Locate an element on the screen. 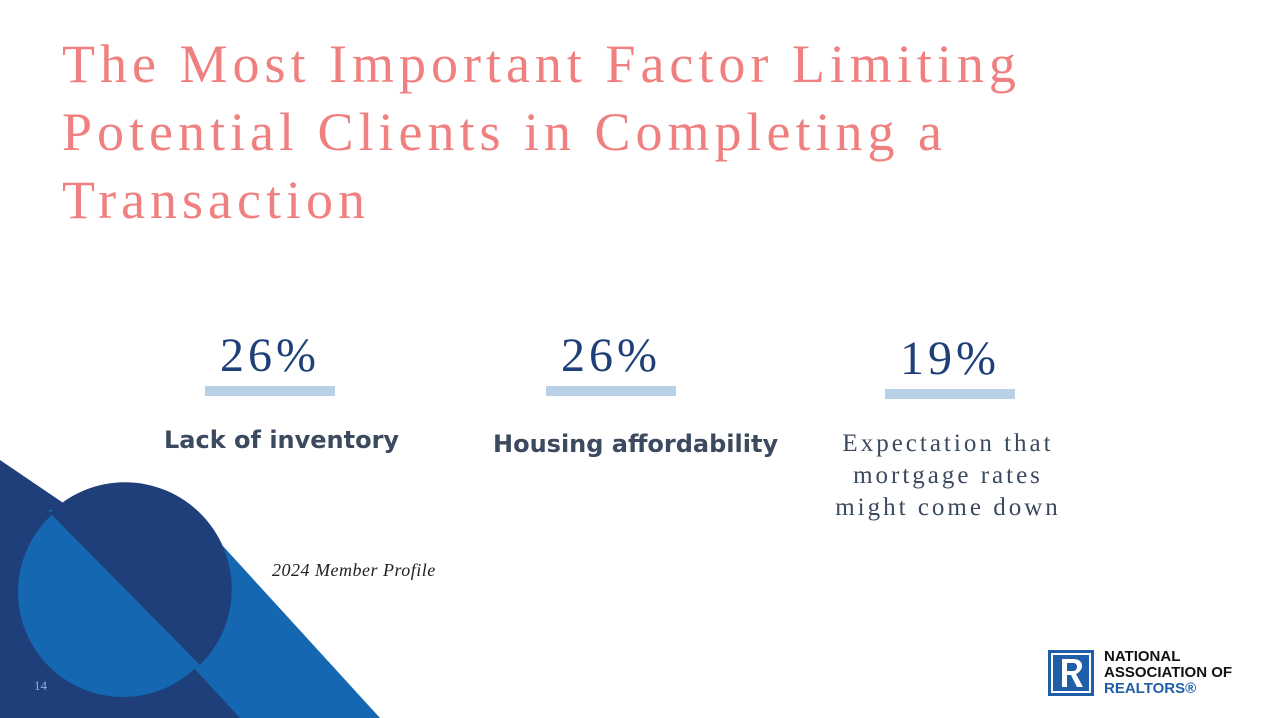  title-line-1: The Most Important Factor Limiting is located at coordinates (541, 64).